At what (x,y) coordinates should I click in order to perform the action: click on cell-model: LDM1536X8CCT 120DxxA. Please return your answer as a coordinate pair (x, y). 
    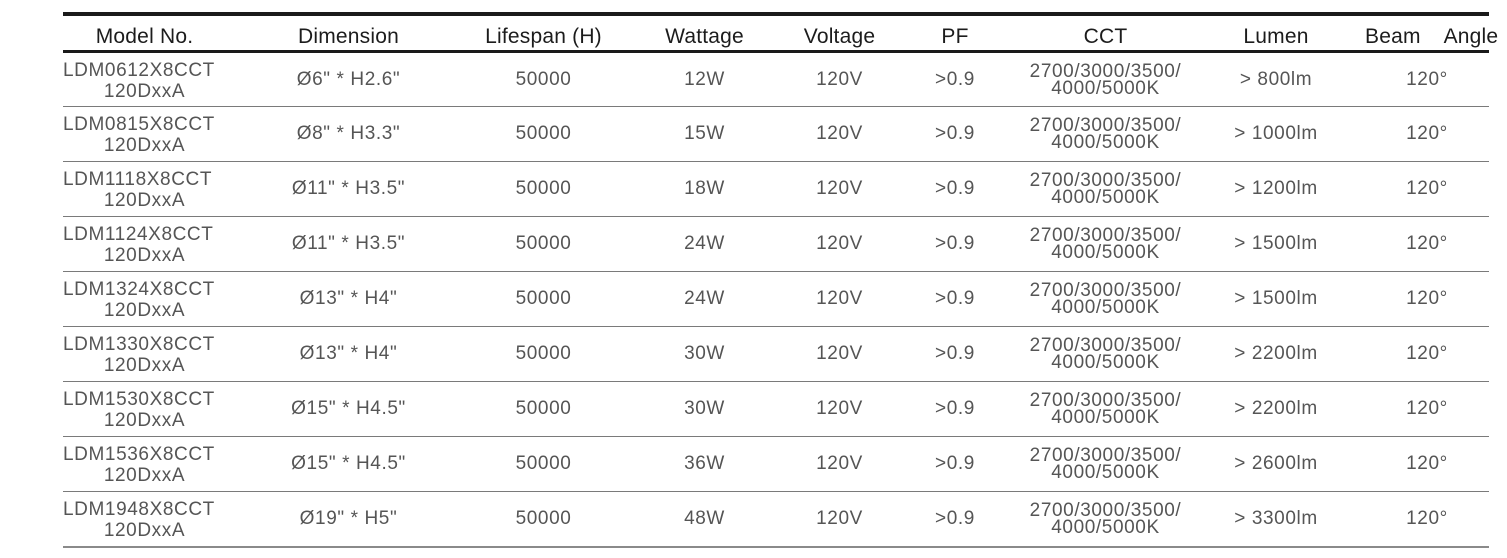
    Looking at the image, I should click on (144, 464).